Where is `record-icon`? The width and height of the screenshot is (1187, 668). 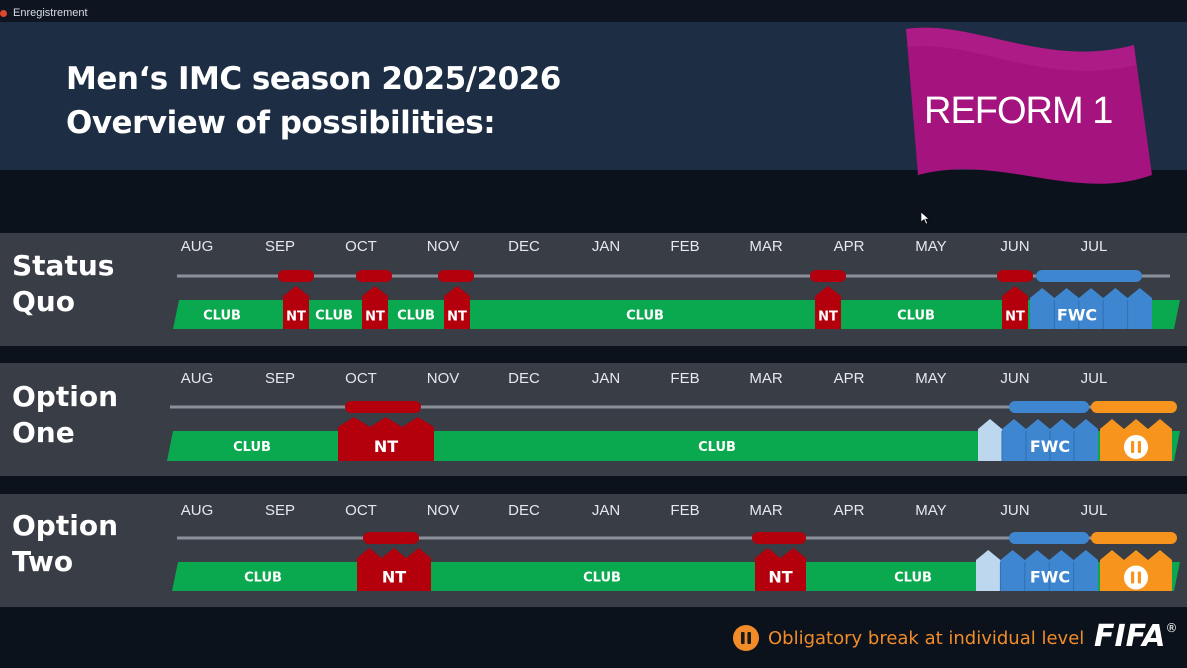
record-icon is located at coordinates (3, 13).